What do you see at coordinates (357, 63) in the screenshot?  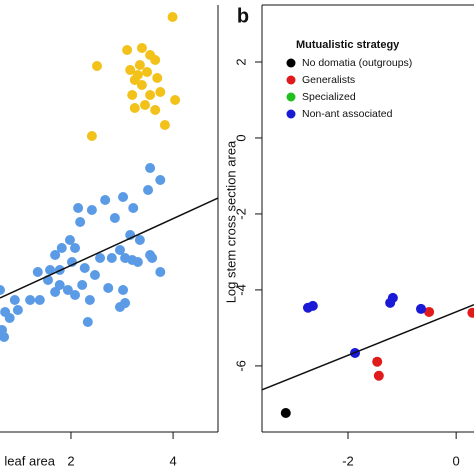 I see `legend-label: No domatia (outgroups)` at bounding box center [357, 63].